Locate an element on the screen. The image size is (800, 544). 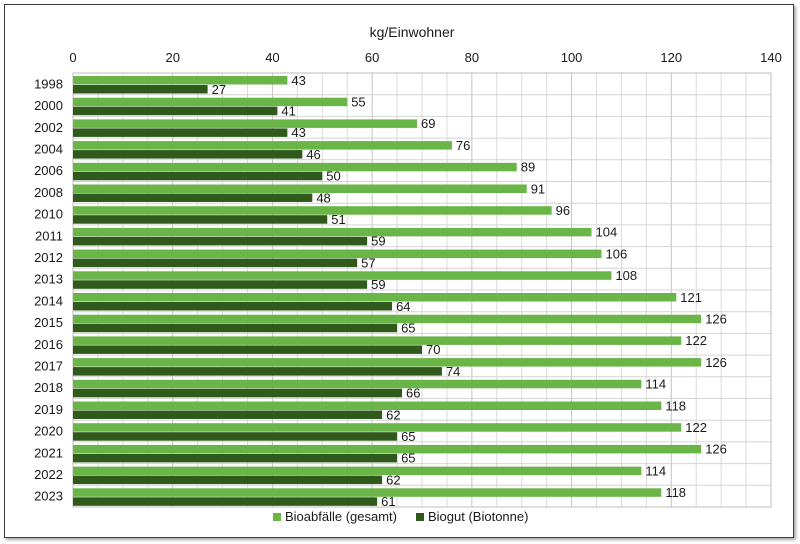
data-label: 76 is located at coordinates (463, 145).